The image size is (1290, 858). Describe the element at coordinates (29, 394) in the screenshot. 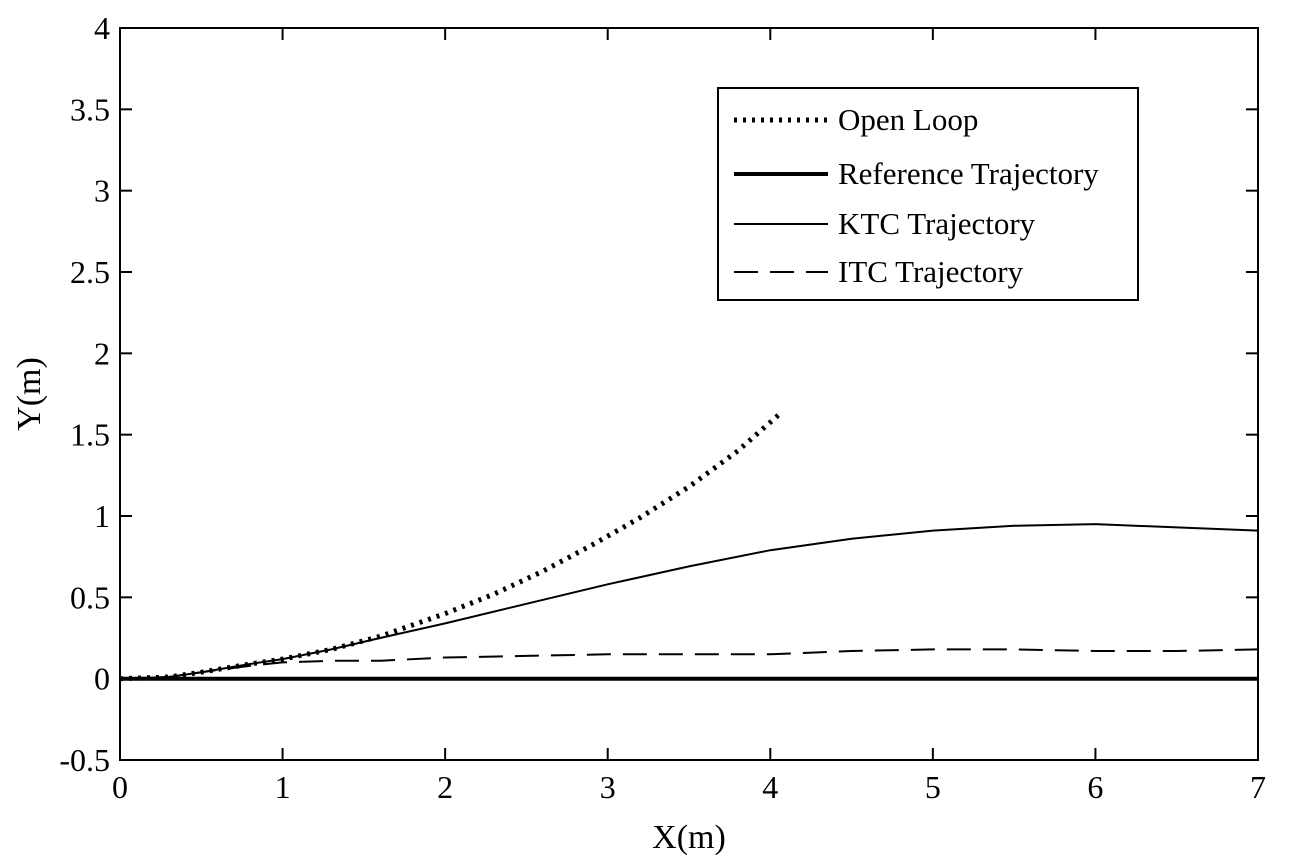

I see `y-axis-label: Y(m)` at that location.